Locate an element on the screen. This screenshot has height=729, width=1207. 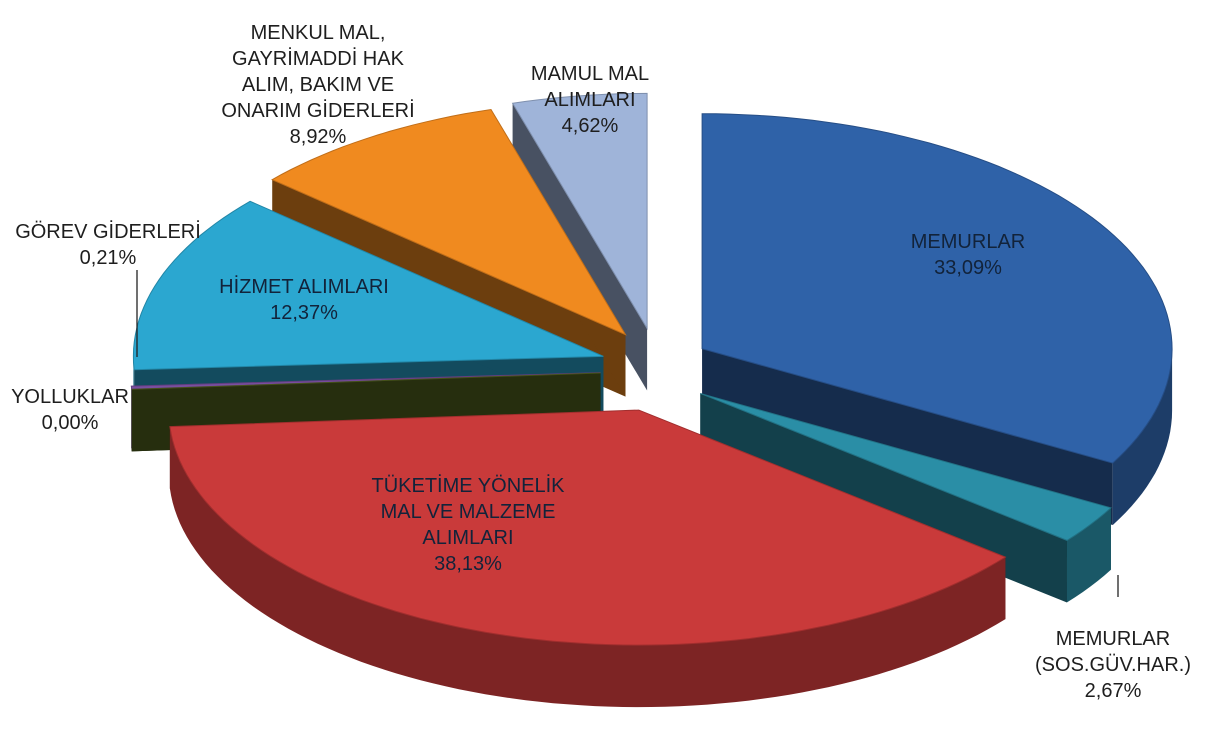
data-label: MEMURLAR (SOS.GÜV.HAR.) 2,67% is located at coordinates (1113, 665).